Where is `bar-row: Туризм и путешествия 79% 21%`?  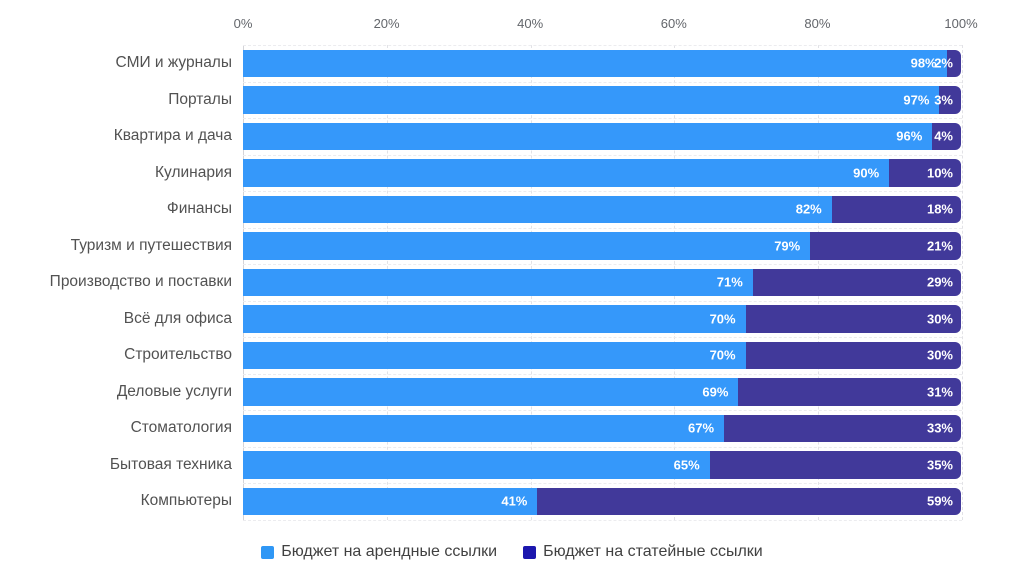
bar-row: Туризм и путешествия 79% 21% is located at coordinates (512, 246).